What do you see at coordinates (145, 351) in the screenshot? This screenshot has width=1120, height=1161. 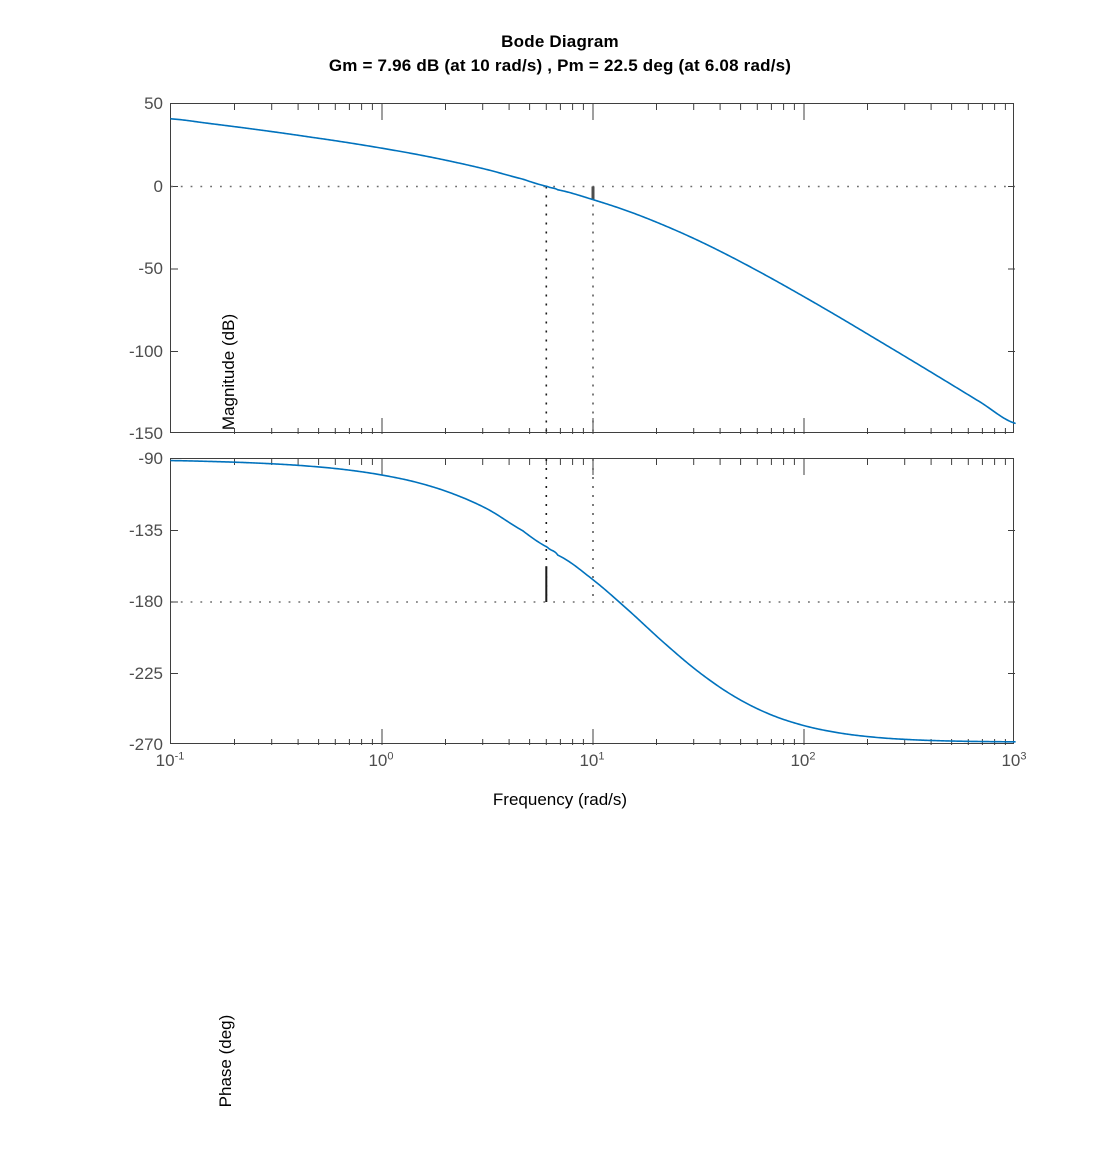 I see `magnitude-ytick--100: -100` at bounding box center [145, 351].